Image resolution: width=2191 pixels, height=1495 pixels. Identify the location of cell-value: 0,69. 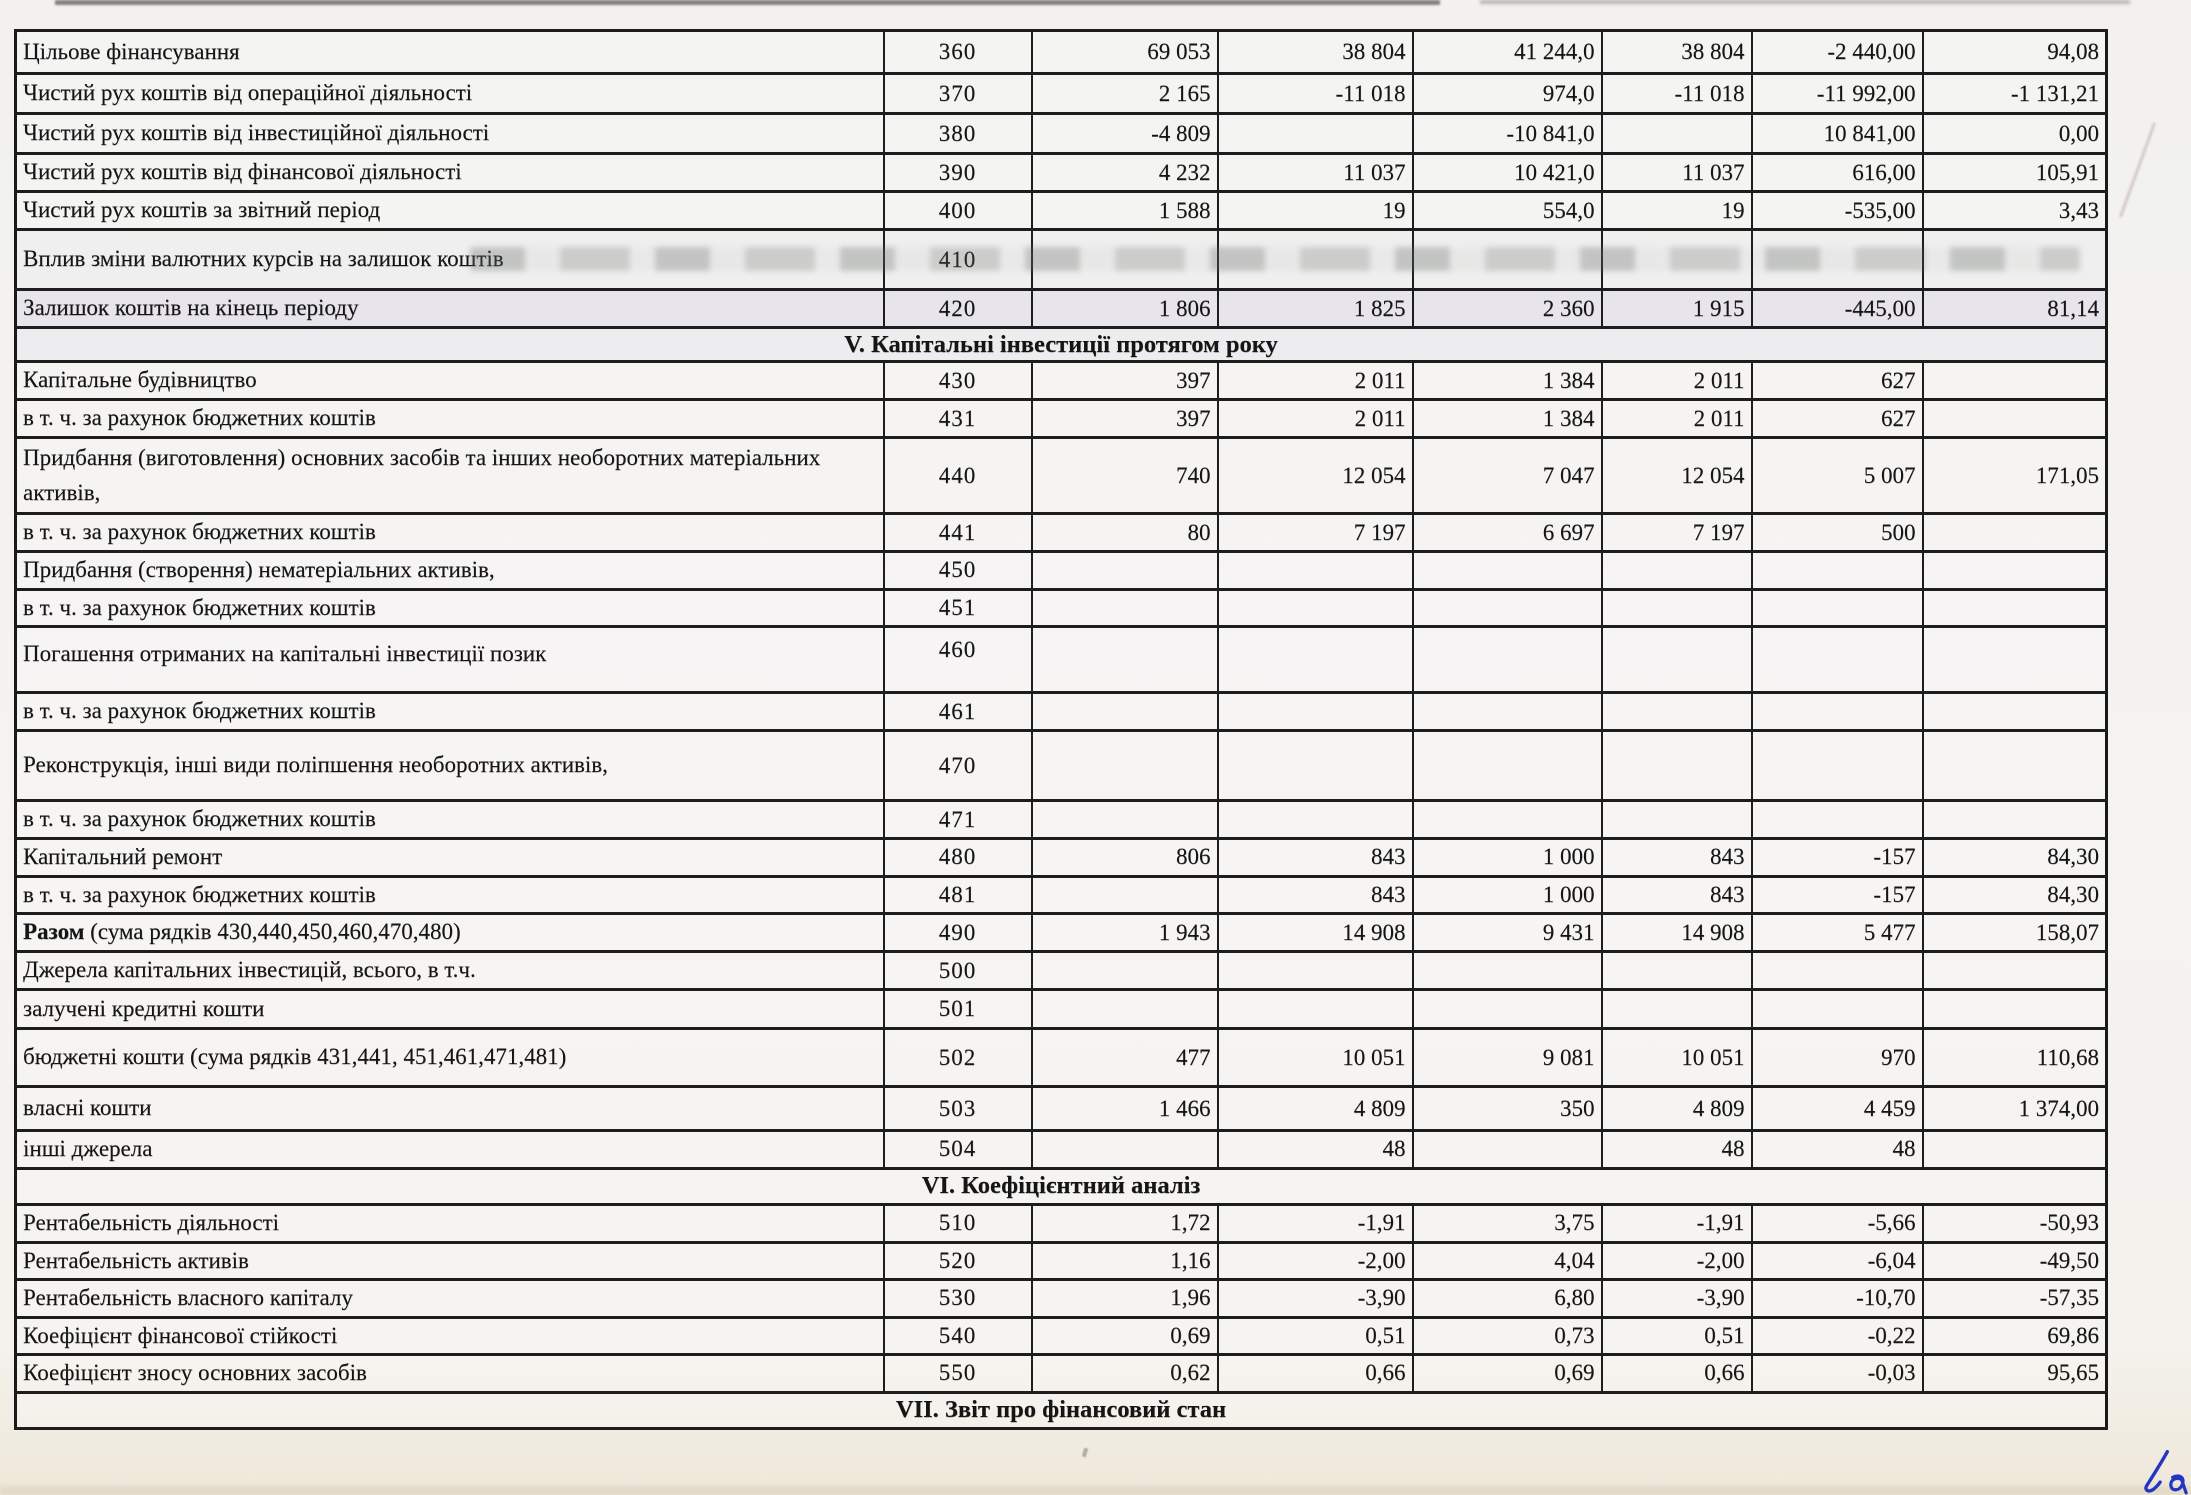
(1507, 1373).